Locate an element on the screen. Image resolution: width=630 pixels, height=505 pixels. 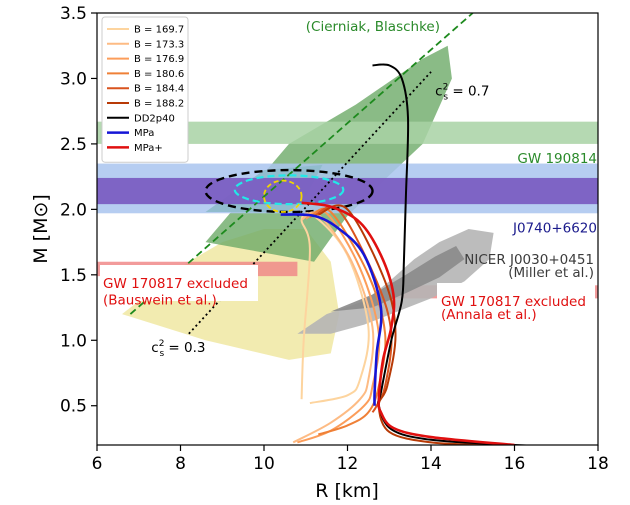
nicer-miller-label: (Miller et al.) is located at coordinates (551, 273).